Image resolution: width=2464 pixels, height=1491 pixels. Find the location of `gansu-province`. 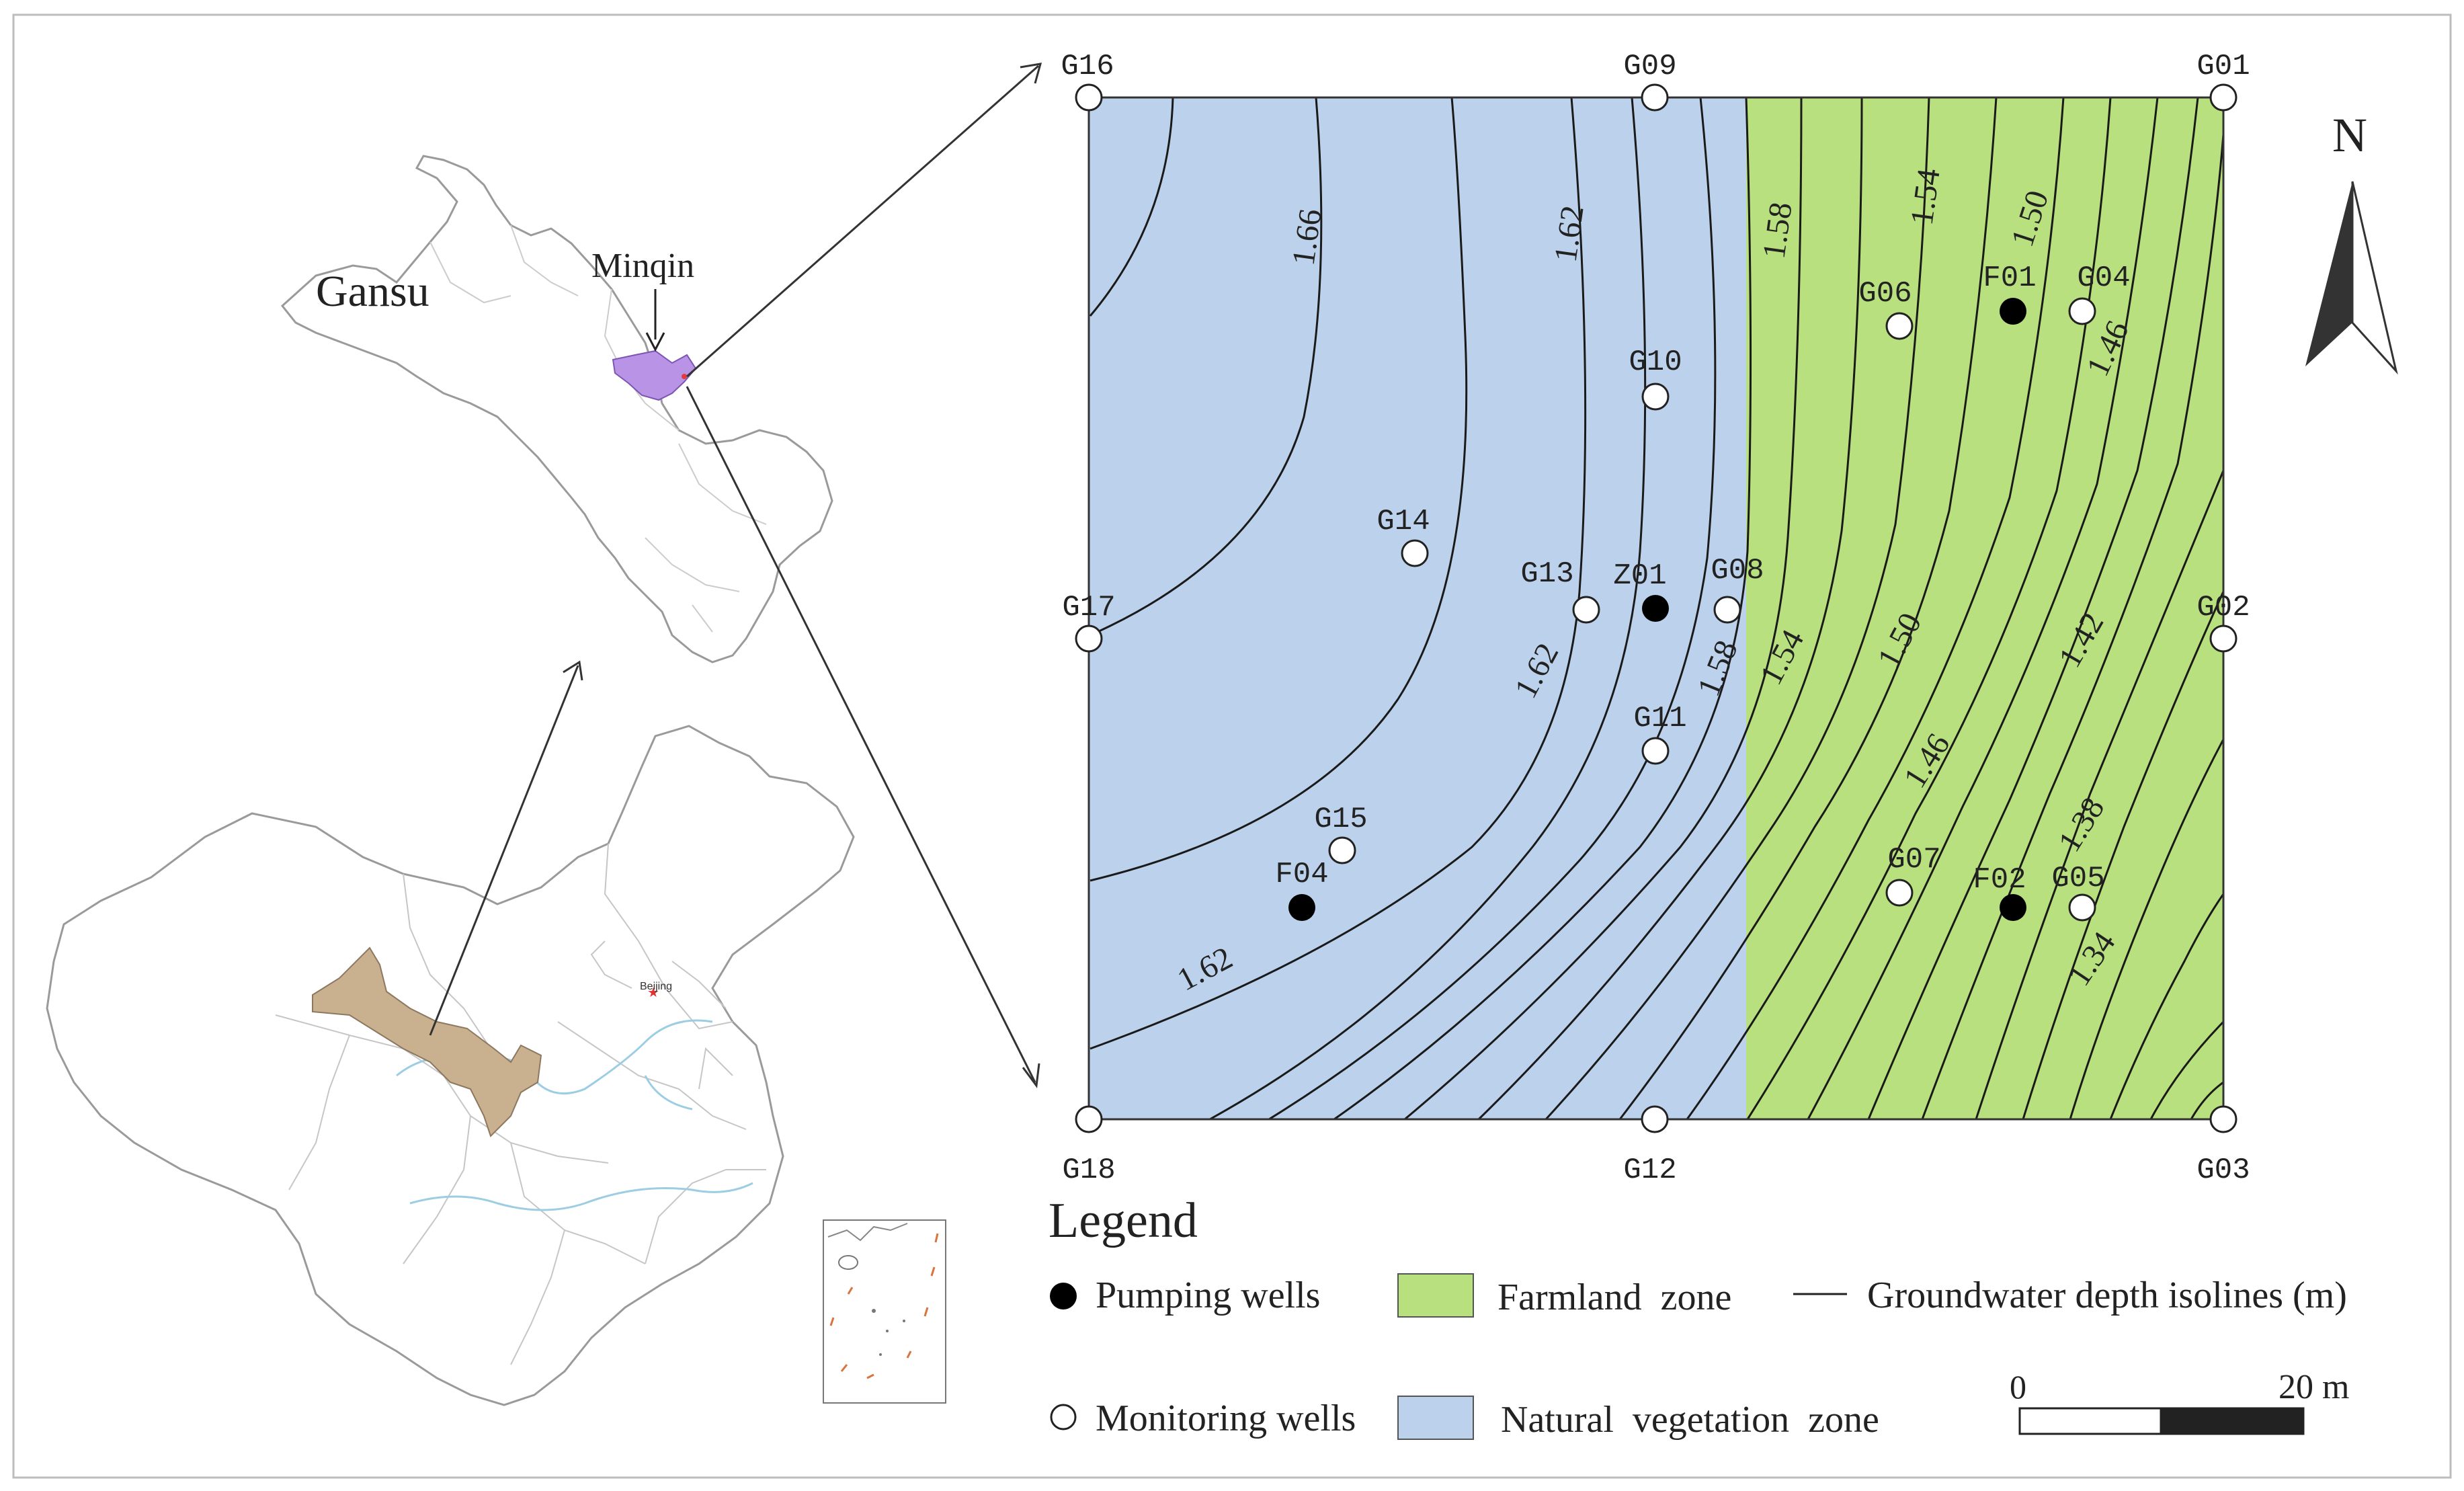

gansu-province is located at coordinates (427, 1041).